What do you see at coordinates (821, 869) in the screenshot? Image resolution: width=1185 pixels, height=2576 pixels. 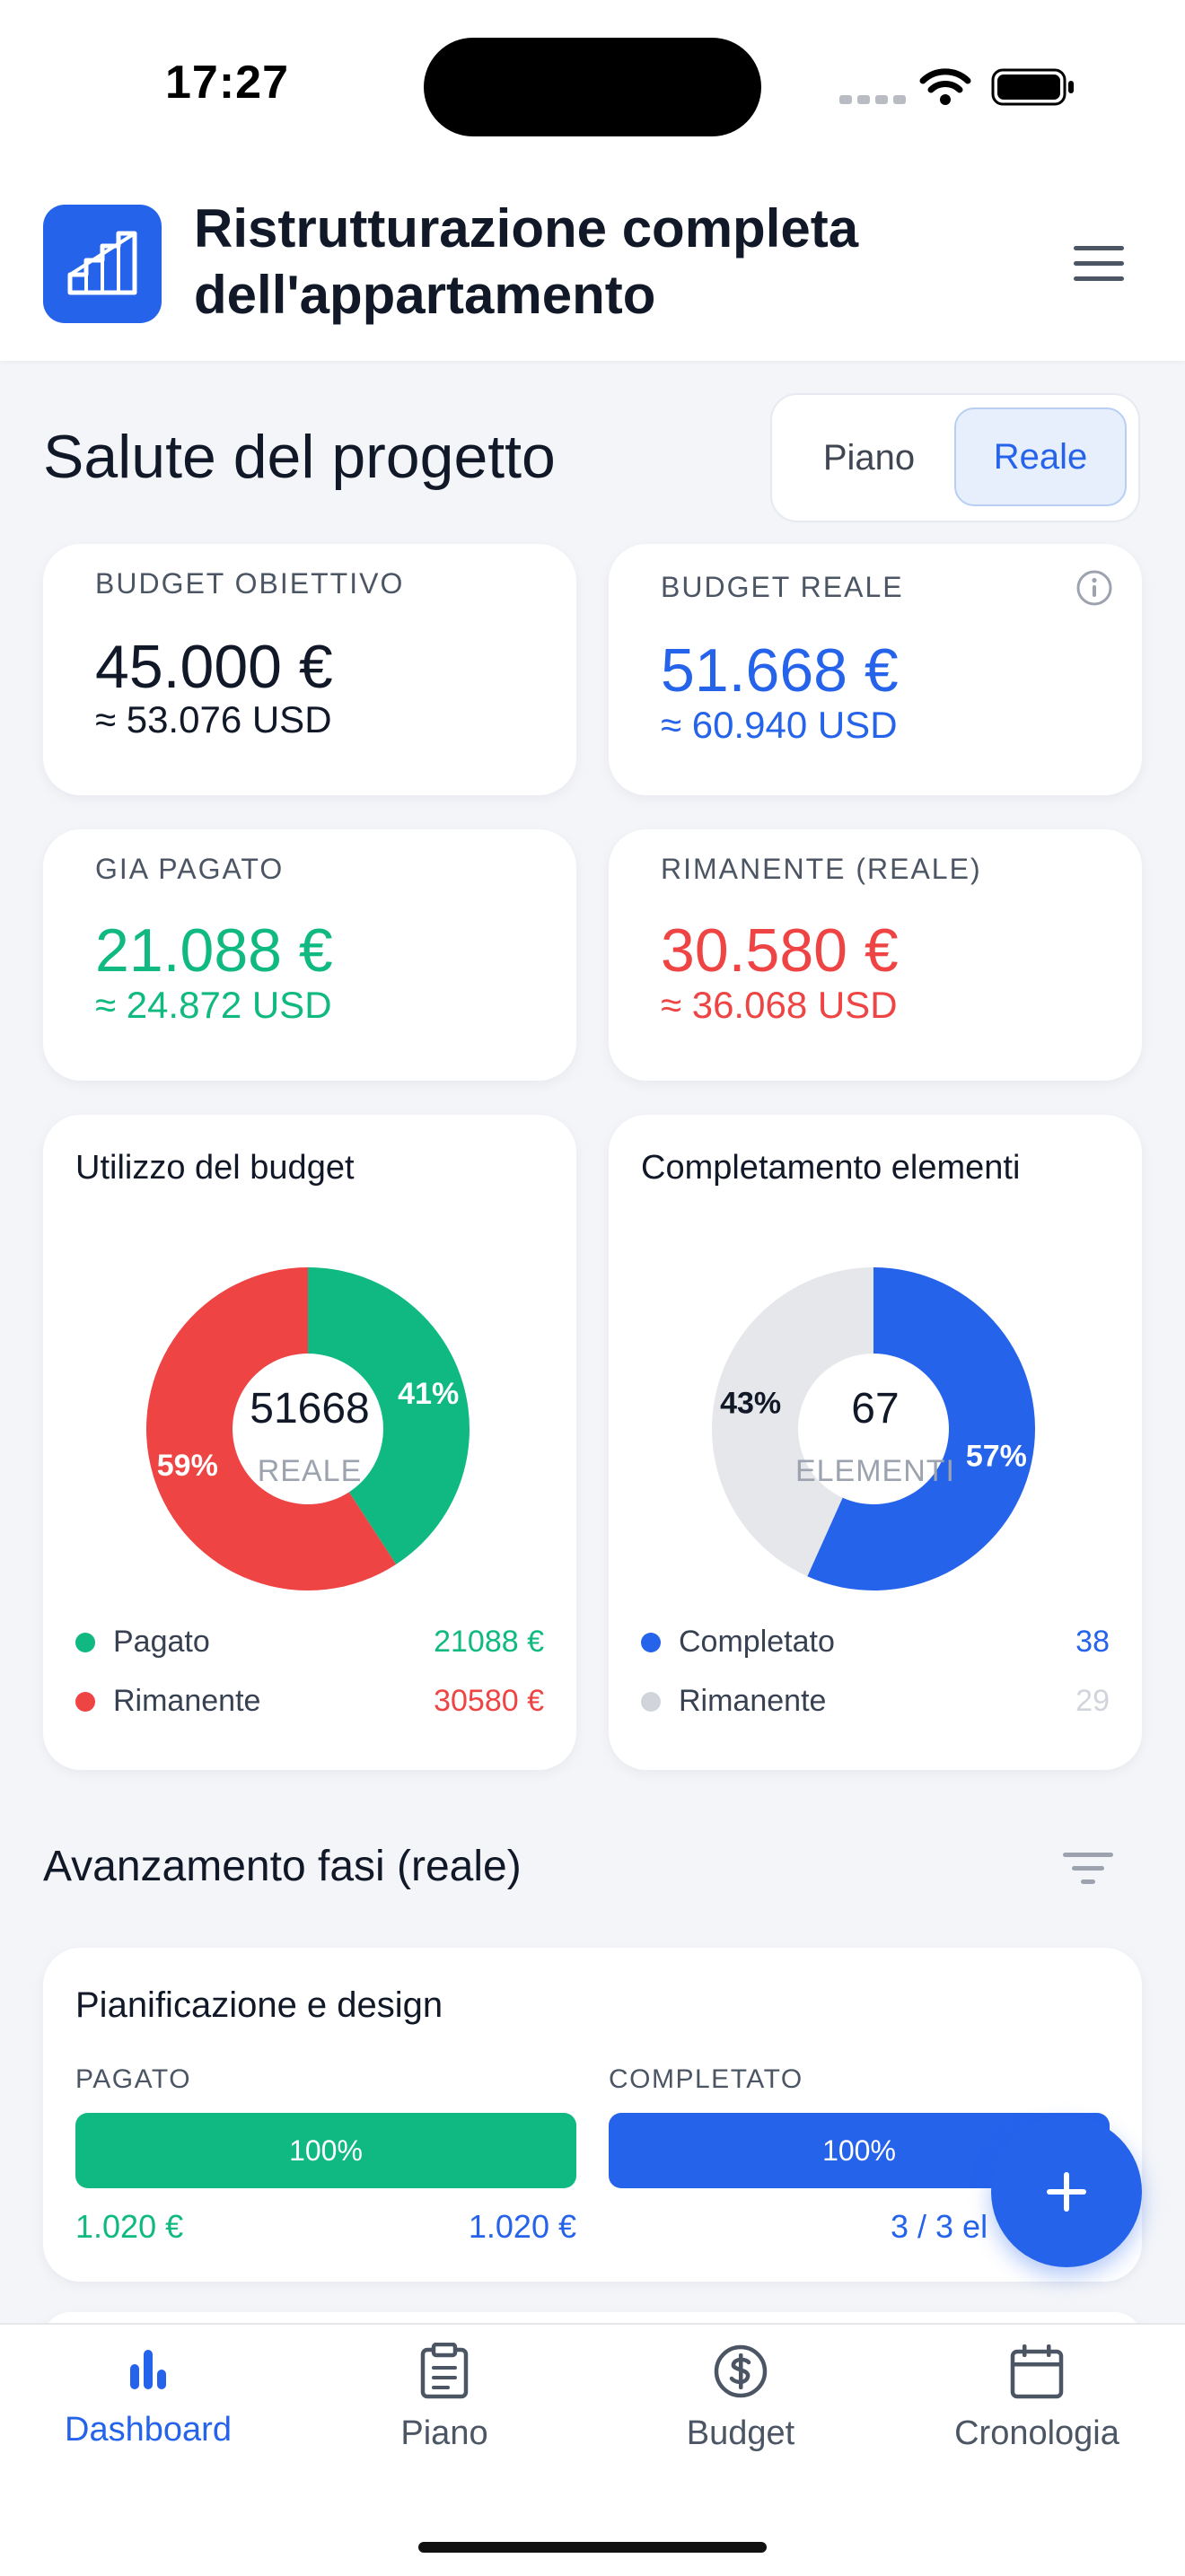 I see `kpi-label: RIMANENTE (REALE)` at bounding box center [821, 869].